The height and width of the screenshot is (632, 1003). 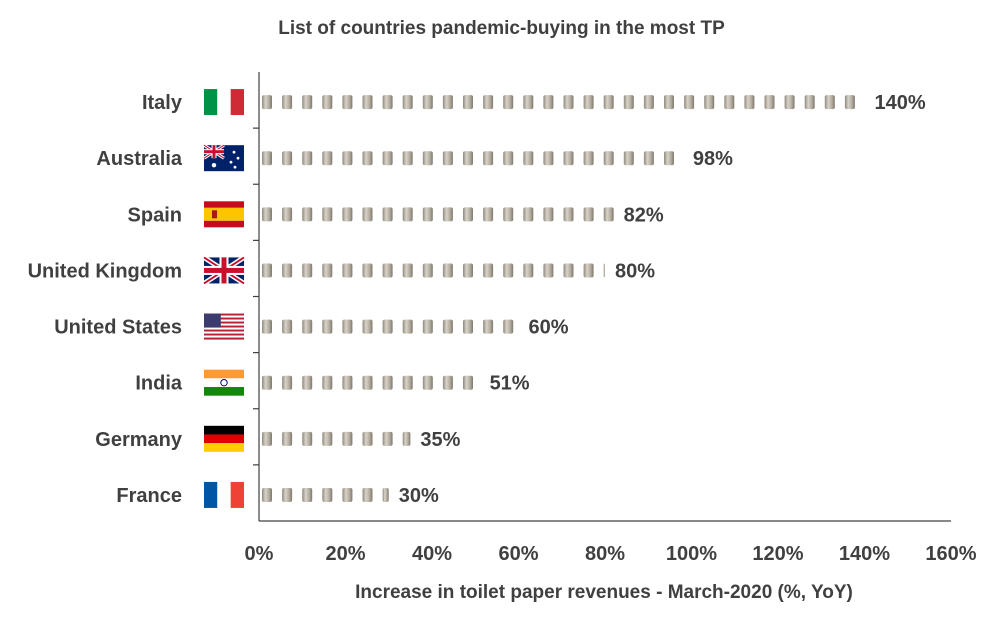 What do you see at coordinates (223, 157) in the screenshot?
I see `australia-flag-icon` at bounding box center [223, 157].